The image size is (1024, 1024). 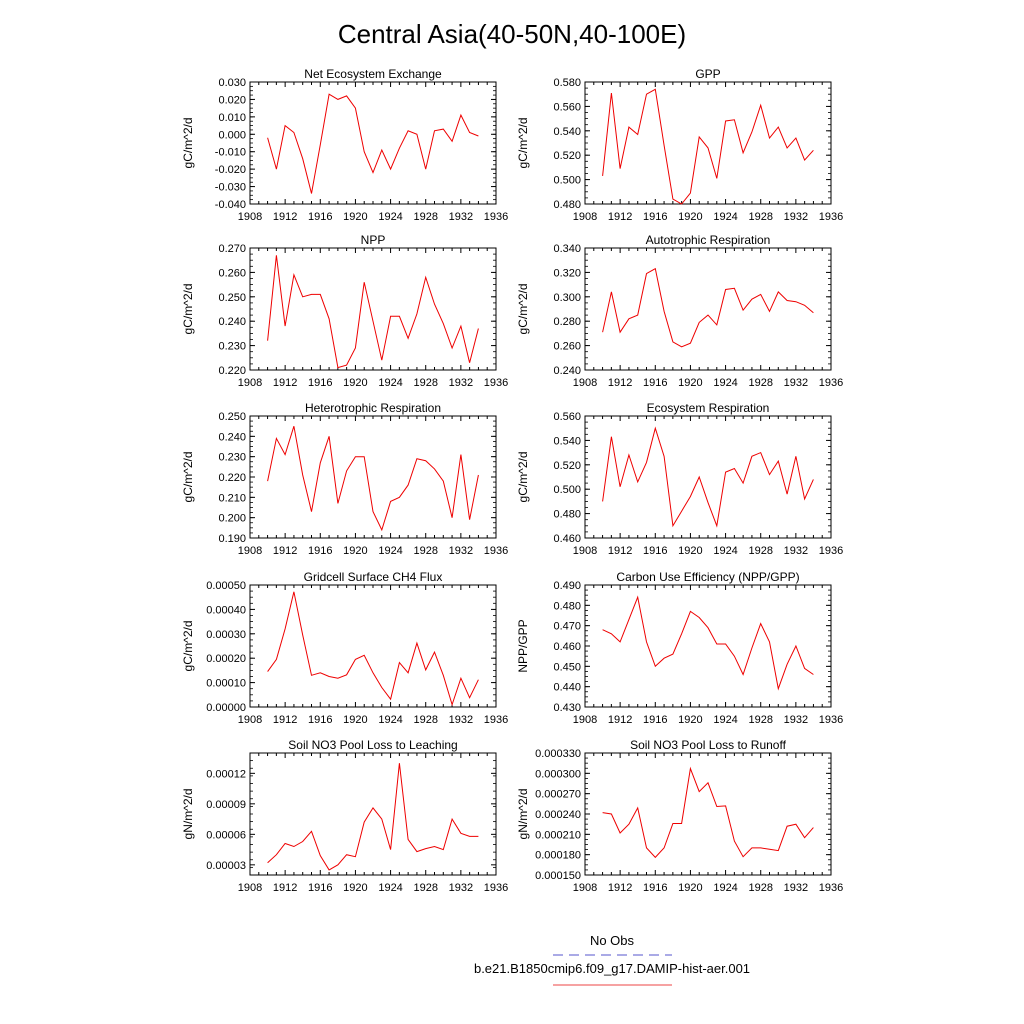 What do you see at coordinates (512, 34) in the screenshot?
I see `figure-title: Central Asia(40-50N,40-100E)` at bounding box center [512, 34].